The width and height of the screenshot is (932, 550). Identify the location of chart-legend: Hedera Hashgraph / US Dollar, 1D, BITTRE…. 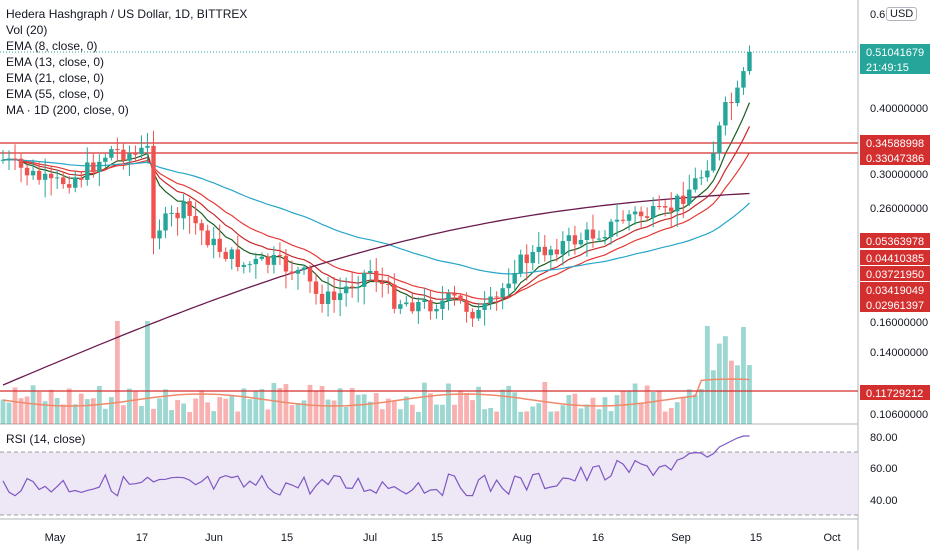
(126, 62).